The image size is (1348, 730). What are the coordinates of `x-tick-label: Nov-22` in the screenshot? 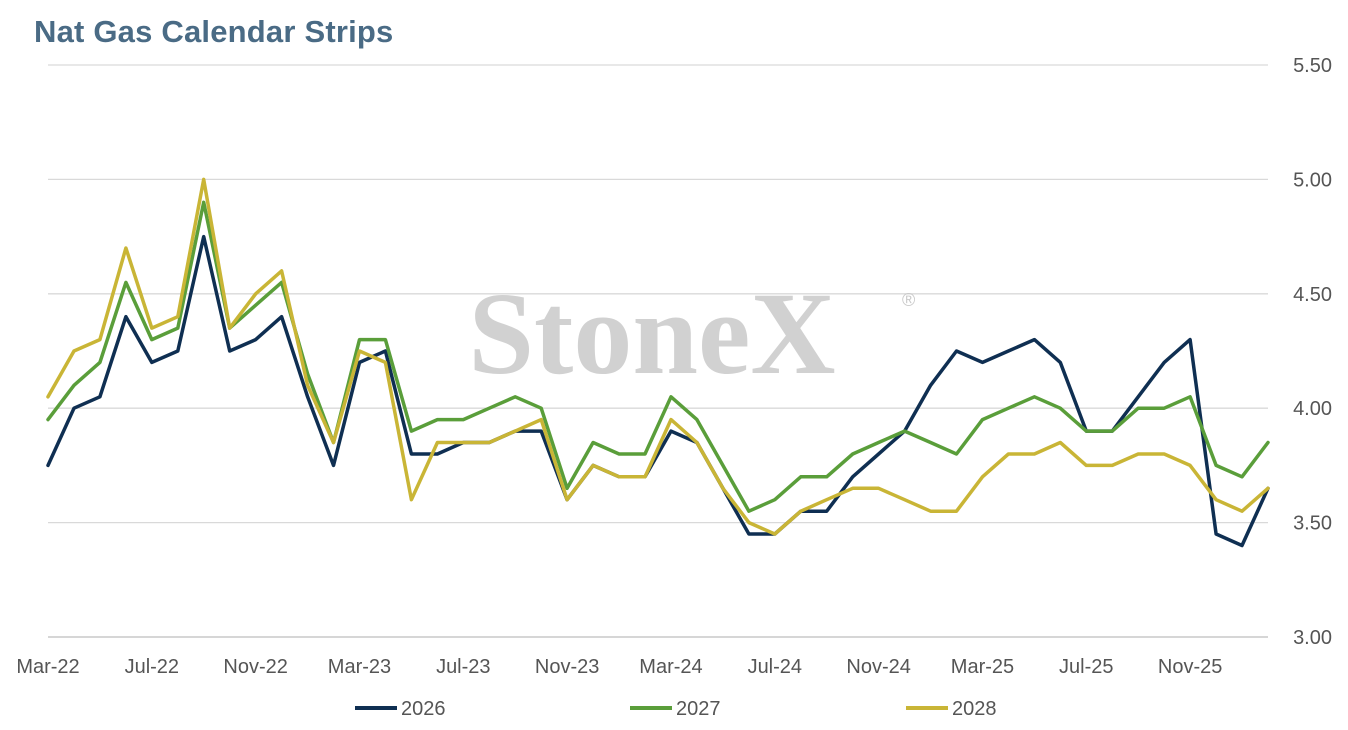 It's located at (255, 667).